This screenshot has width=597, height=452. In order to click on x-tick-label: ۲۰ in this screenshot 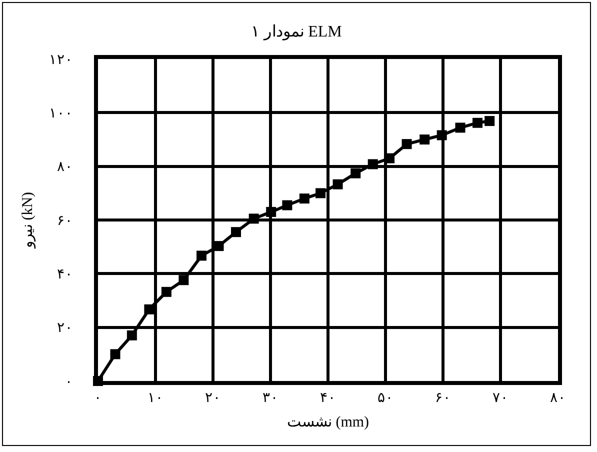, I will do `click(213, 398)`.